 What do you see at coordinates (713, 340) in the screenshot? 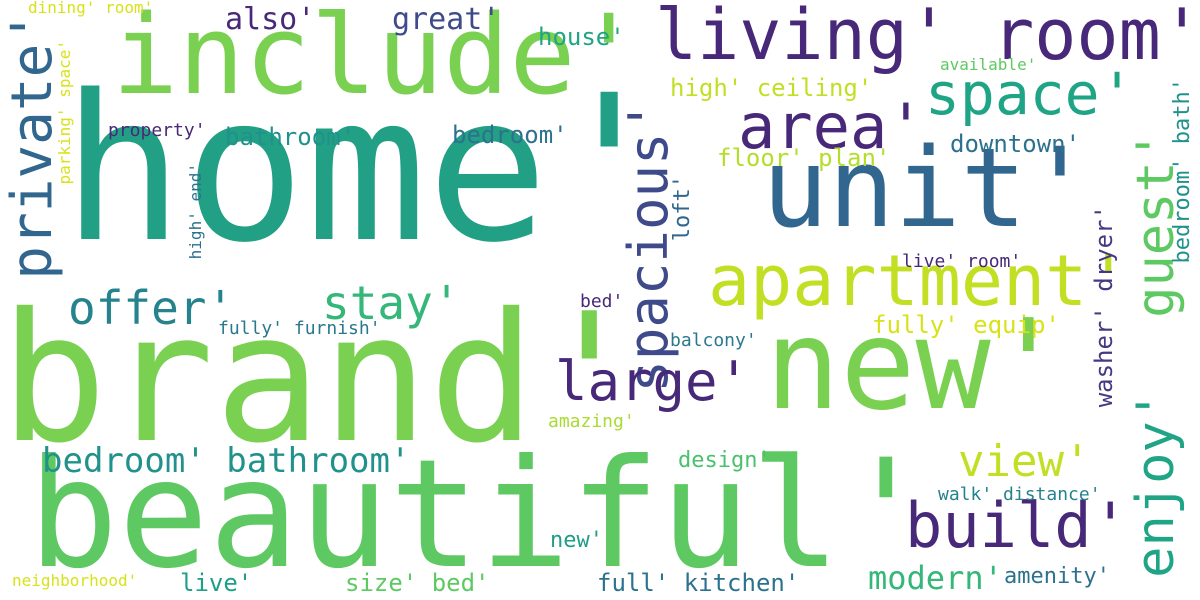
I see `word-balcony: balcony'` at bounding box center [713, 340].